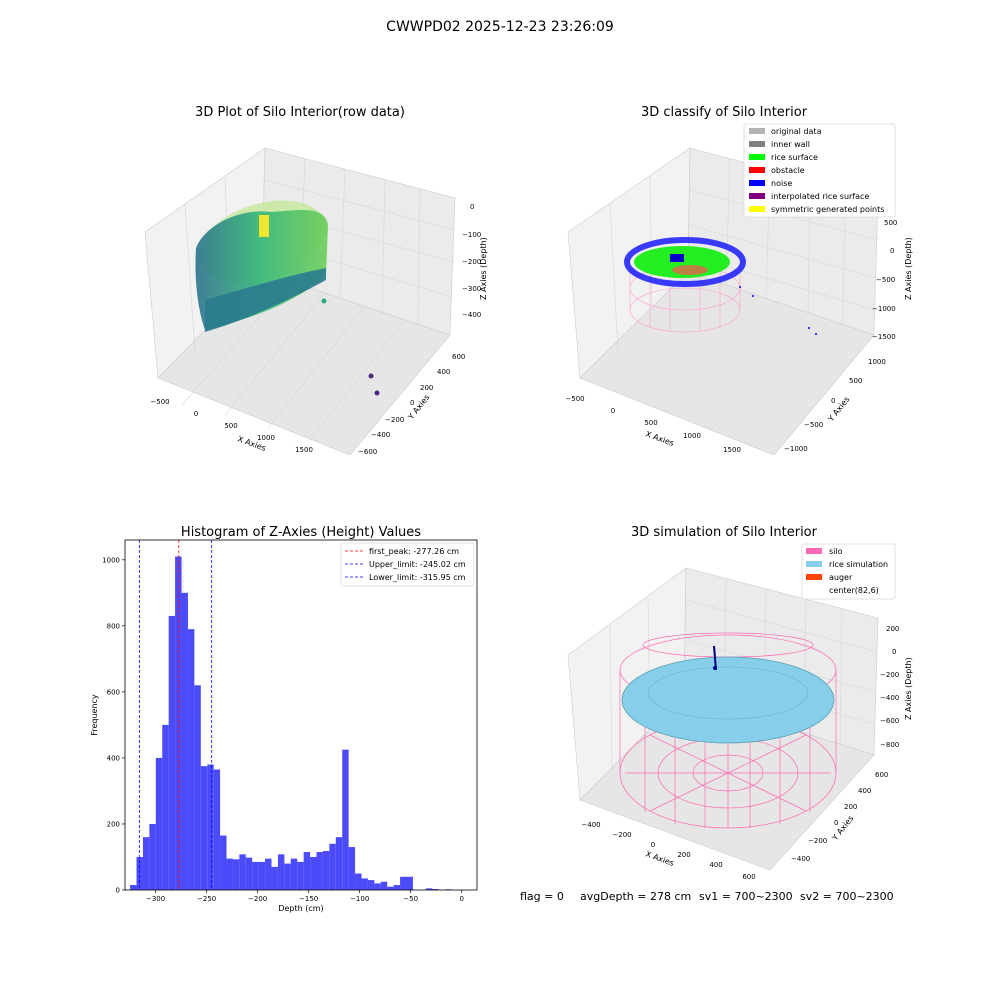 The image size is (1000, 1000). What do you see at coordinates (781, 183) in the screenshot?
I see `legend-label: noise` at bounding box center [781, 183].